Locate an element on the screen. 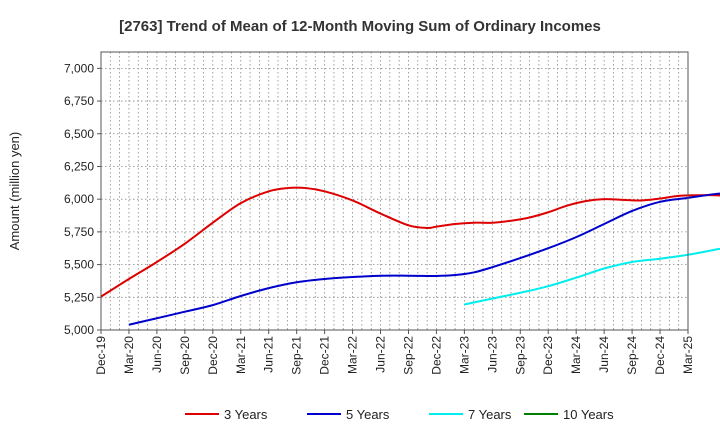 The width and height of the screenshot is (720, 440). x-tick-label: Jun-24 is located at coordinates (604, 354).